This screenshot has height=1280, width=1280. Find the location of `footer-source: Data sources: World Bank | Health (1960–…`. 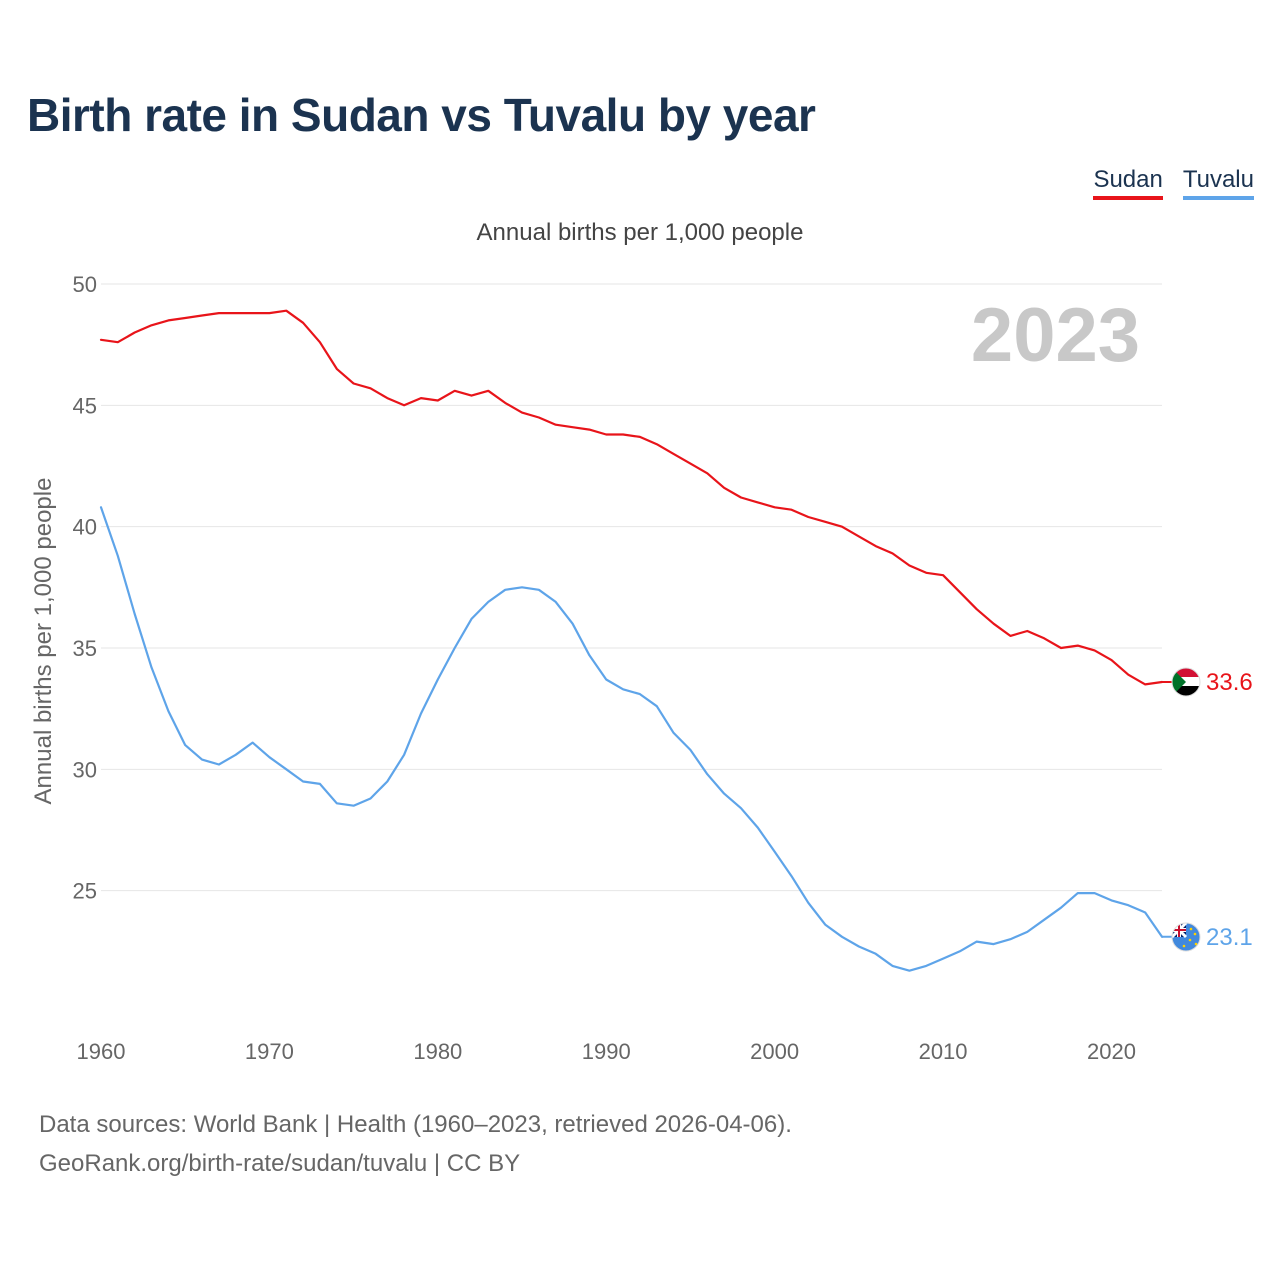

footer-source: Data sources: World Bank | Health (1960–… is located at coordinates (415, 1124).